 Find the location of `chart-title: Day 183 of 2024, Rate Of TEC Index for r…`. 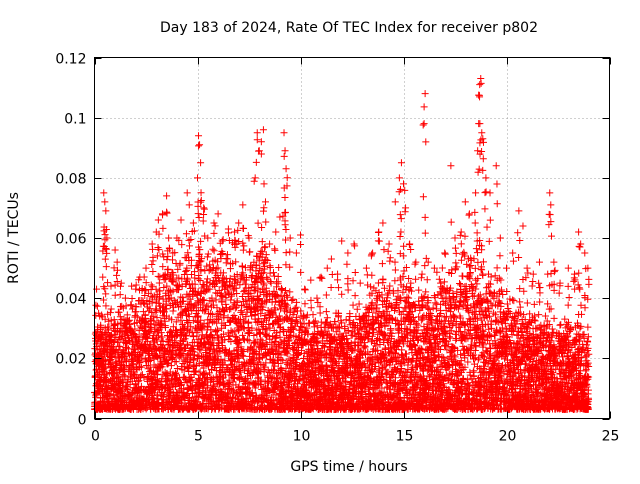

chart-title: Day 183 of 2024, Rate Of TEC Index for r… is located at coordinates (349, 28).